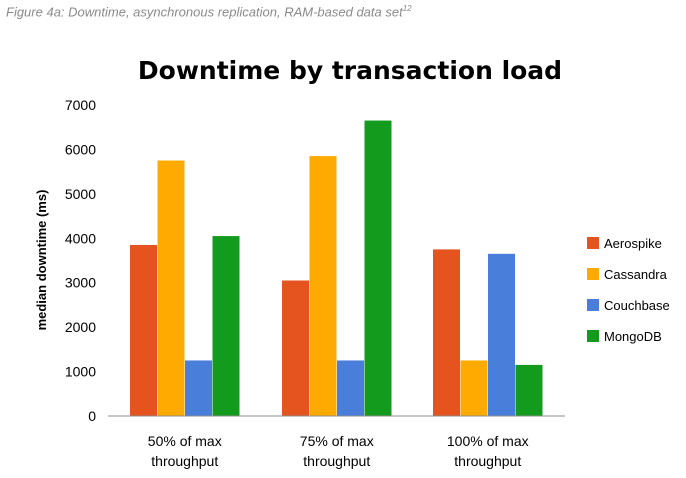 The width and height of the screenshot is (686, 478). I want to click on legend-swatch-mongodb, so click(593, 336).